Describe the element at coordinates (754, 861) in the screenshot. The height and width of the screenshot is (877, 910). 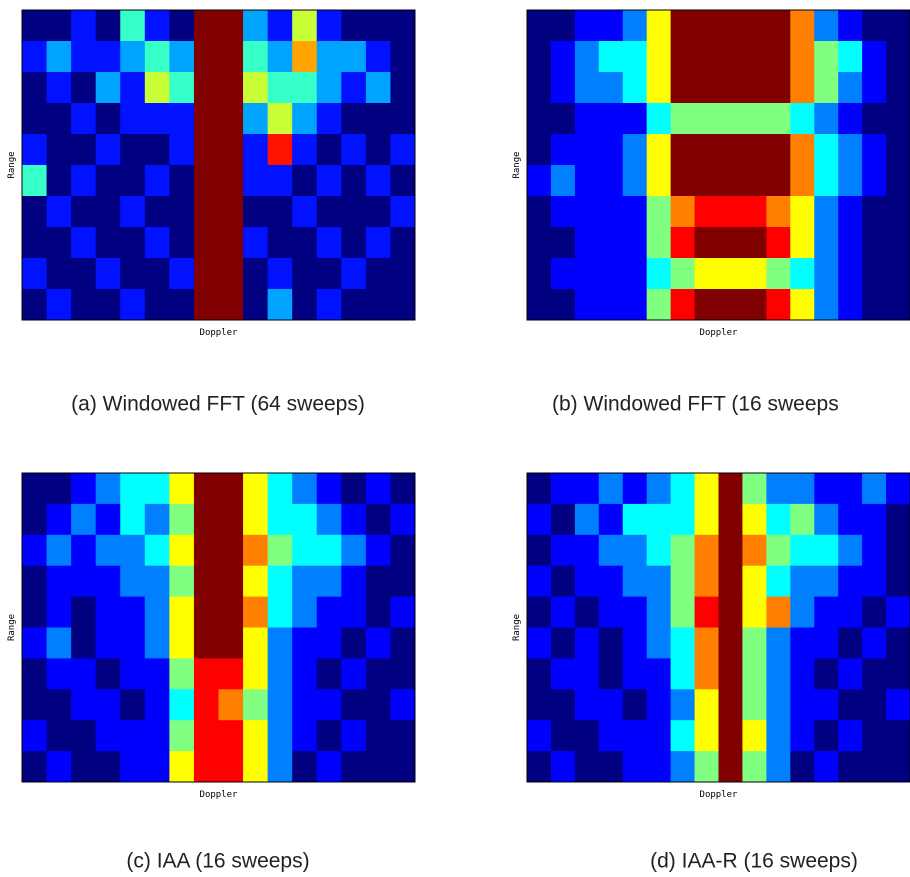
I see `caption: (d) IAA-R (16 sweeps)` at that location.